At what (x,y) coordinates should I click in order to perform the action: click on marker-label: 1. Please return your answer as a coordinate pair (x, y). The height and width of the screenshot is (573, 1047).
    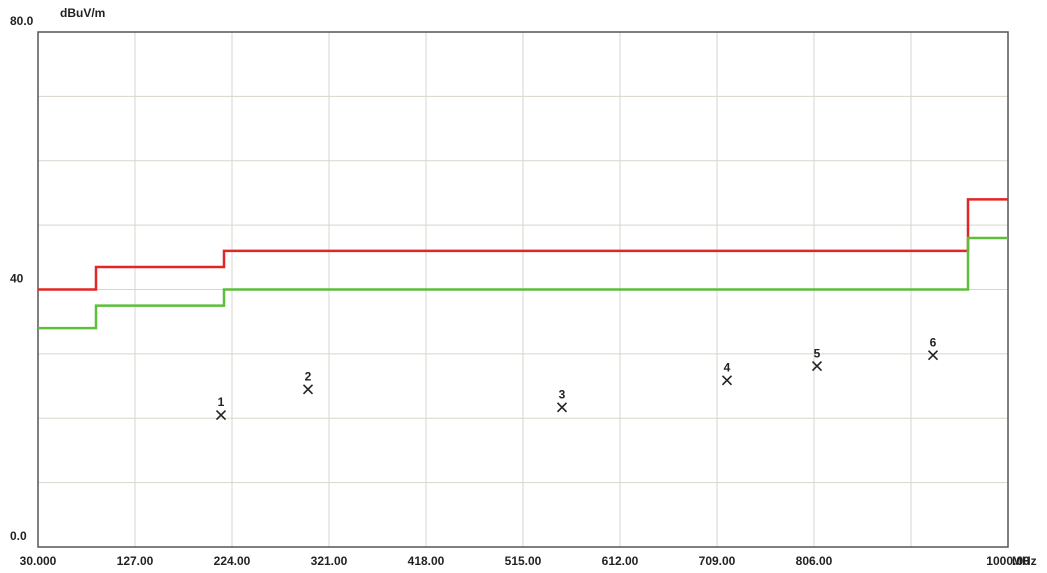
    Looking at the image, I should click on (221, 402).